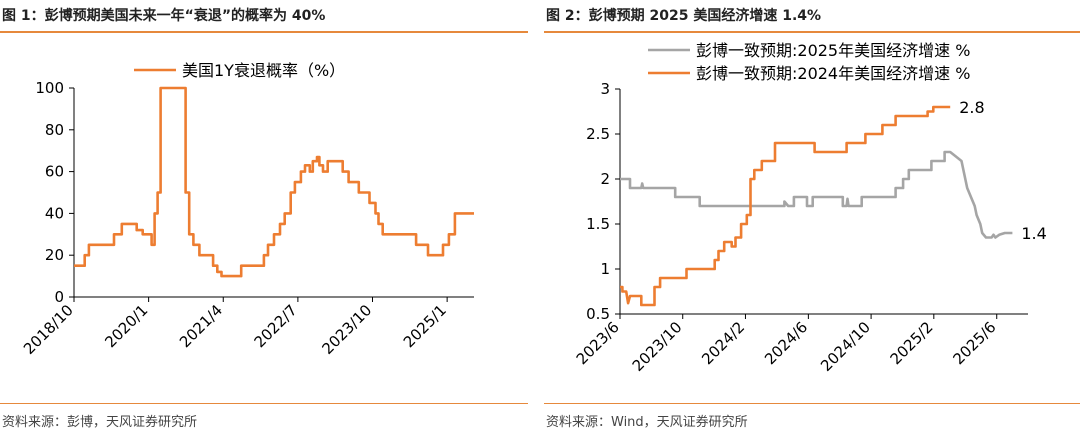  Describe the element at coordinates (100, 422) in the screenshot. I see `figure-1-source: 资料来源：彭博，天风证券研究所` at that location.